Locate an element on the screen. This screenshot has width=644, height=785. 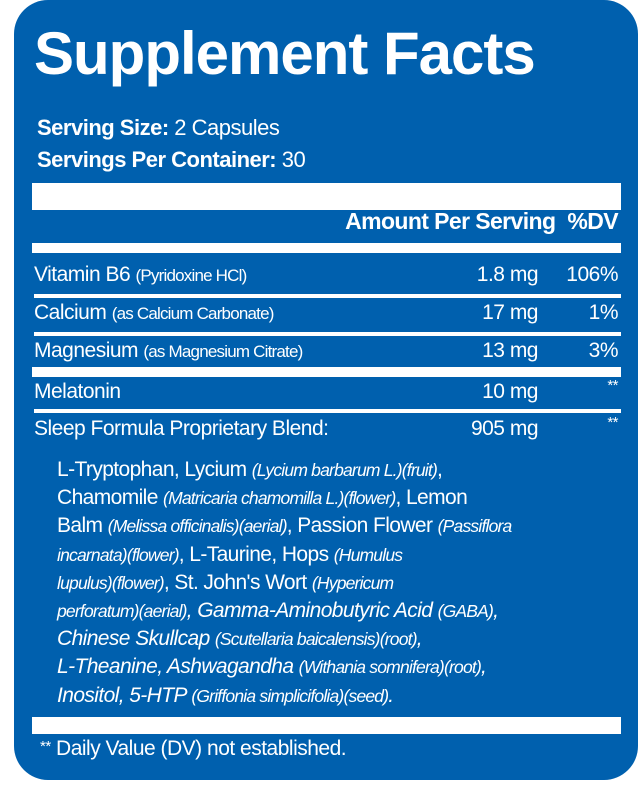
nutrient-amount: 1.8 mg is located at coordinates (507, 274).